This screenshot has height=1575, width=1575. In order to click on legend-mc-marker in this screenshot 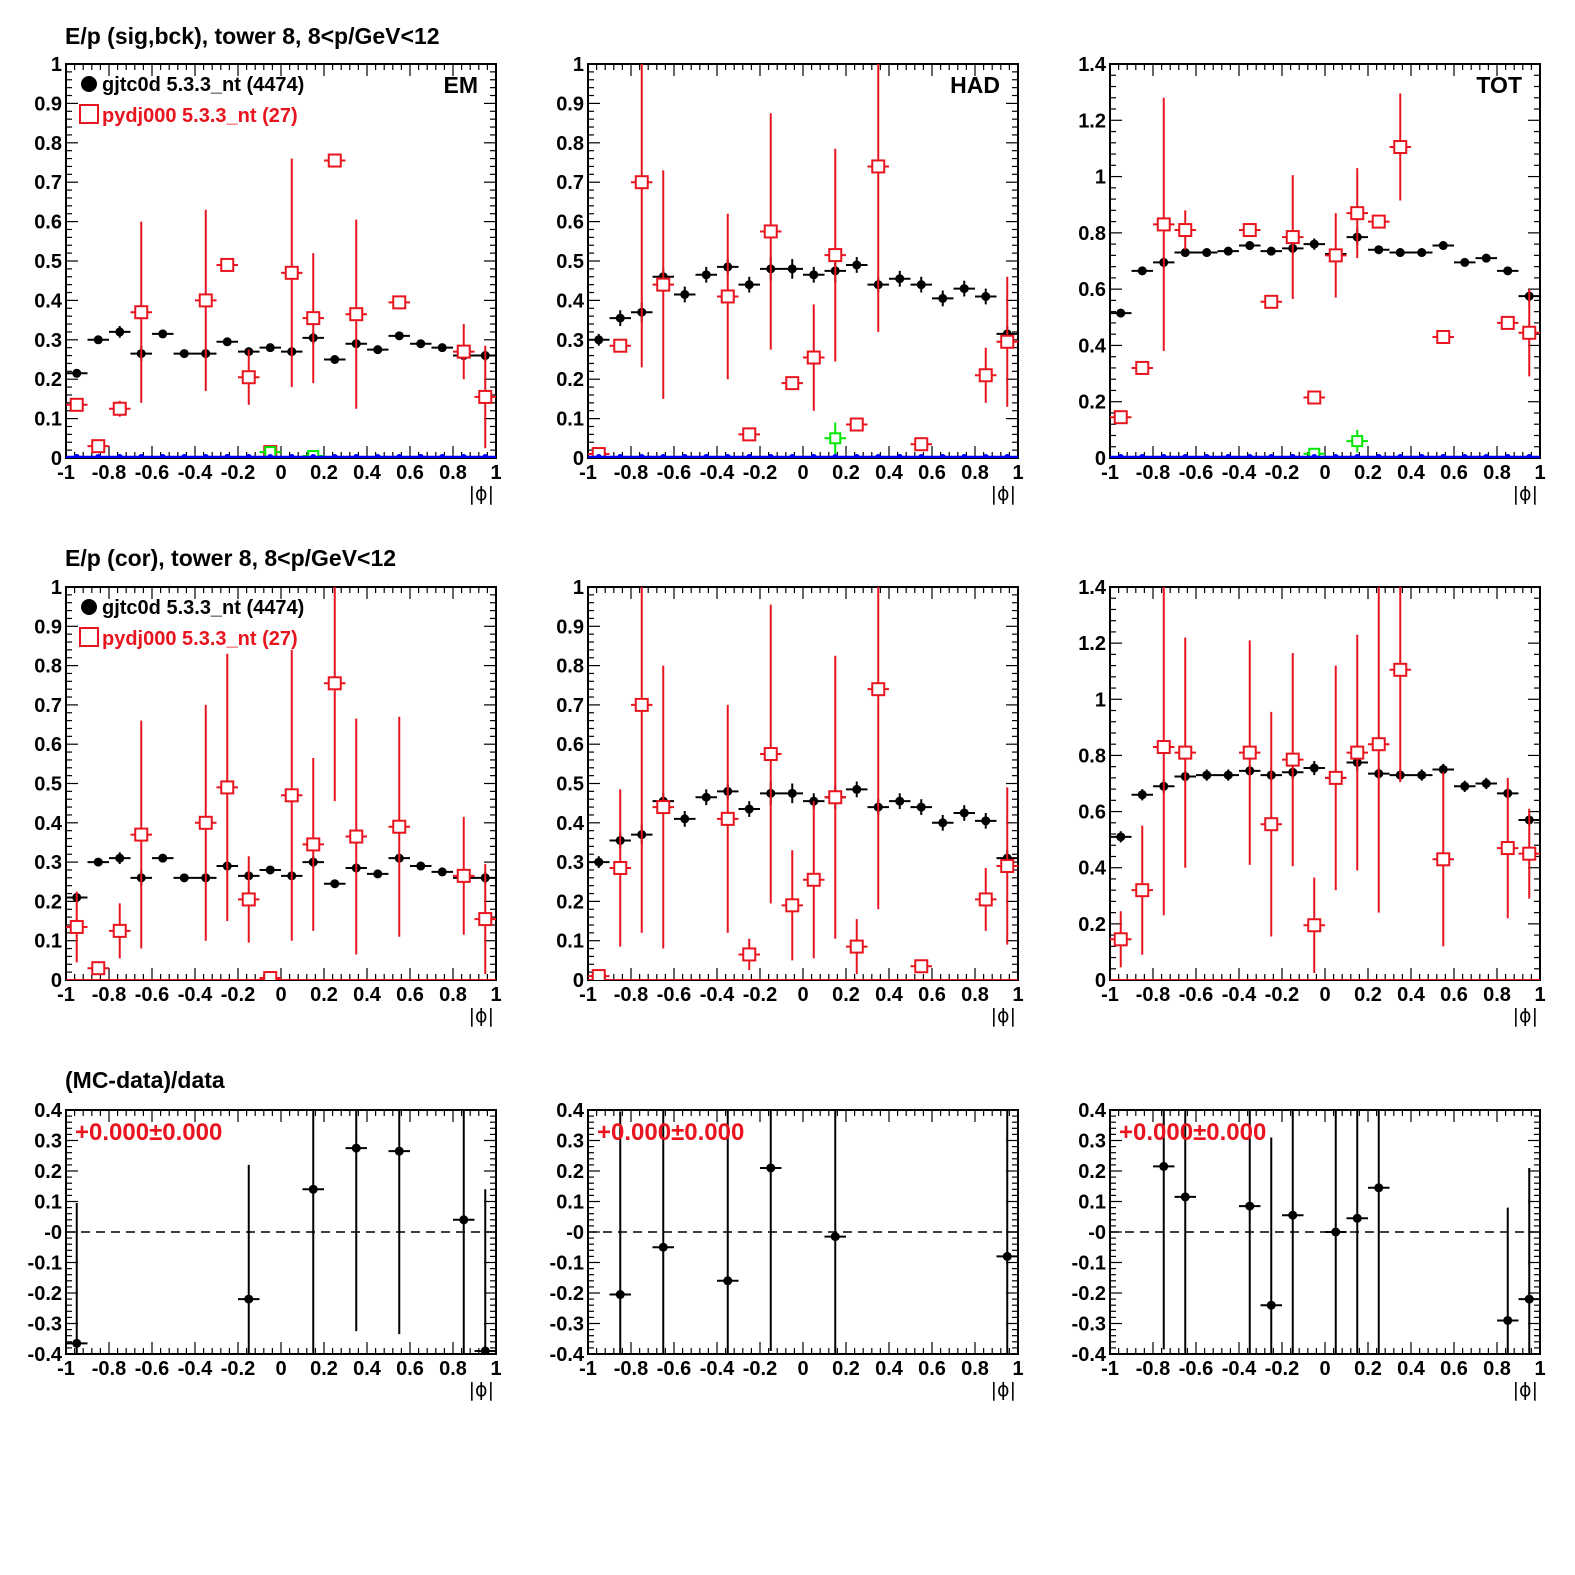, I will do `click(89, 637)`.